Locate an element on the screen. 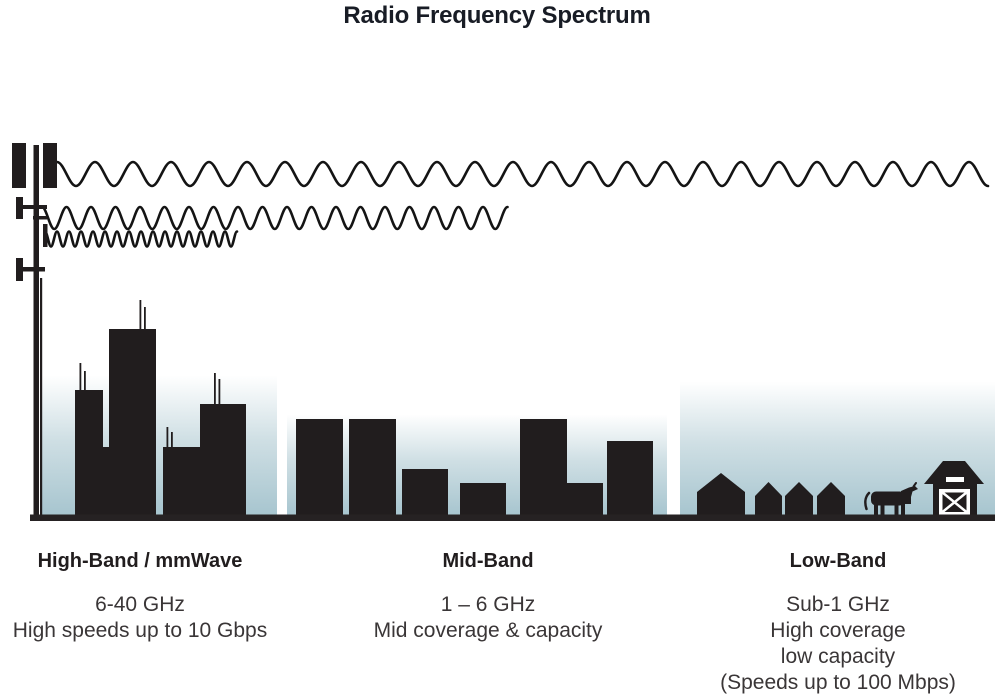 The image size is (1000, 700). high-band-speed: High speeds up to 10 Gbps is located at coordinates (140, 630).